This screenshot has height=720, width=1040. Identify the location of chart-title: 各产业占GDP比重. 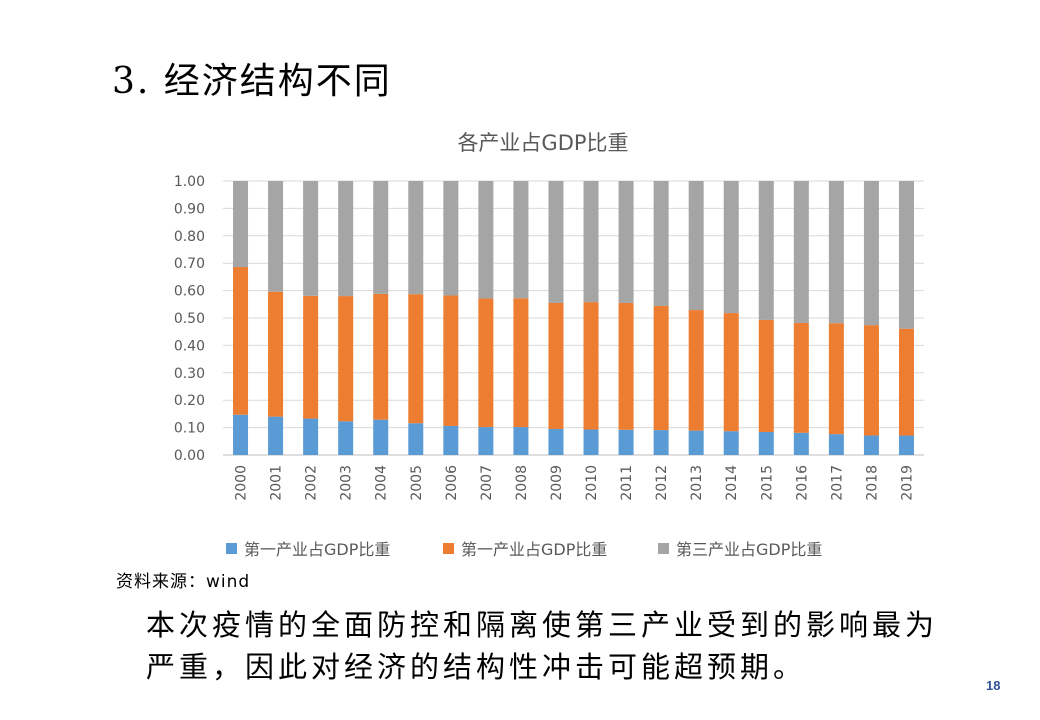
(542, 143).